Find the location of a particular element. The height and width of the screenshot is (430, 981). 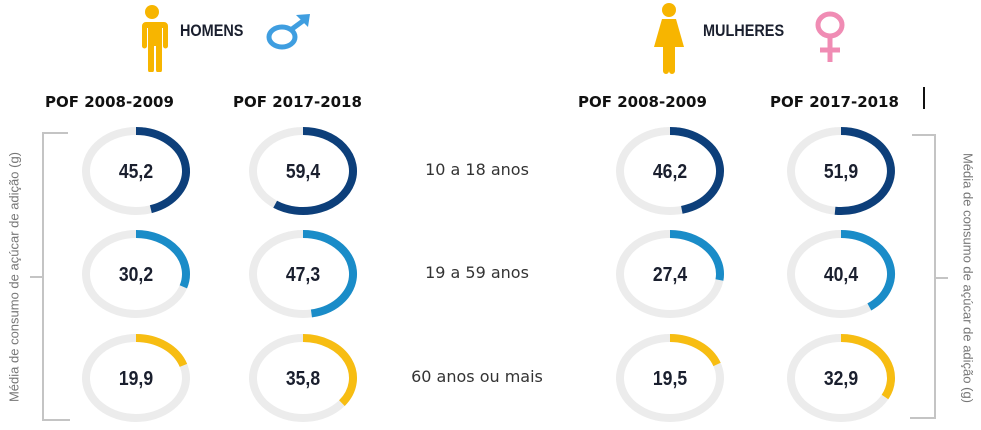

column-header-women-2008: POF 2008-2009 is located at coordinates (642, 102).